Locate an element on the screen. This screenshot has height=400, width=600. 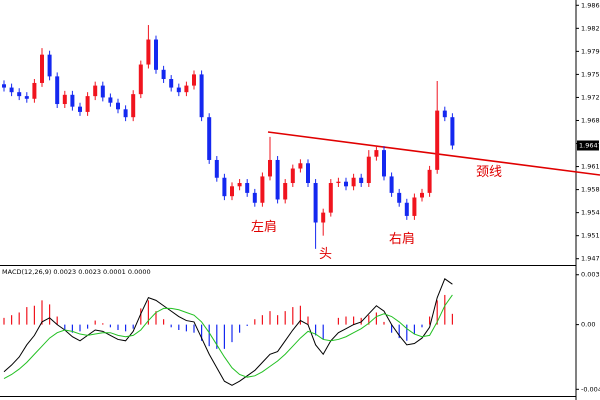
y-tick-label: 1.9510 is located at coordinates (590, 236).